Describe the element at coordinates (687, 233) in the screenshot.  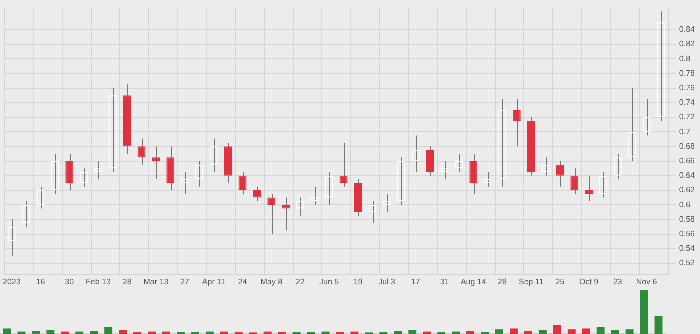
I see `y-tick-label: 0.56` at that location.